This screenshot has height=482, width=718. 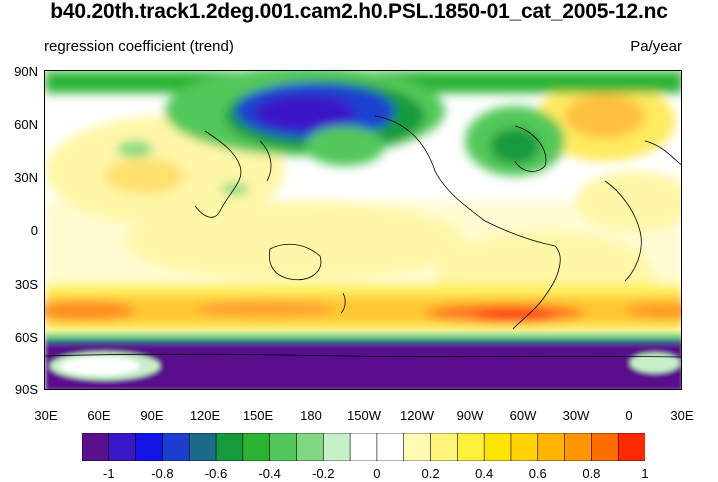 I want to click on lat-tick-60s: 60S, so click(x=26, y=337).